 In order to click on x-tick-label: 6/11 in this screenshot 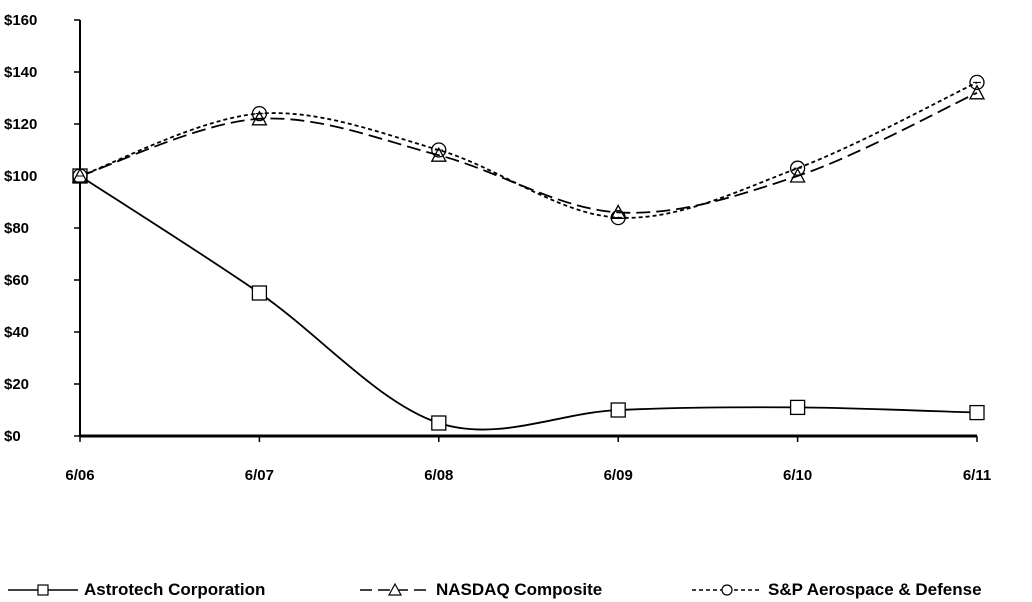, I will do `click(977, 475)`.